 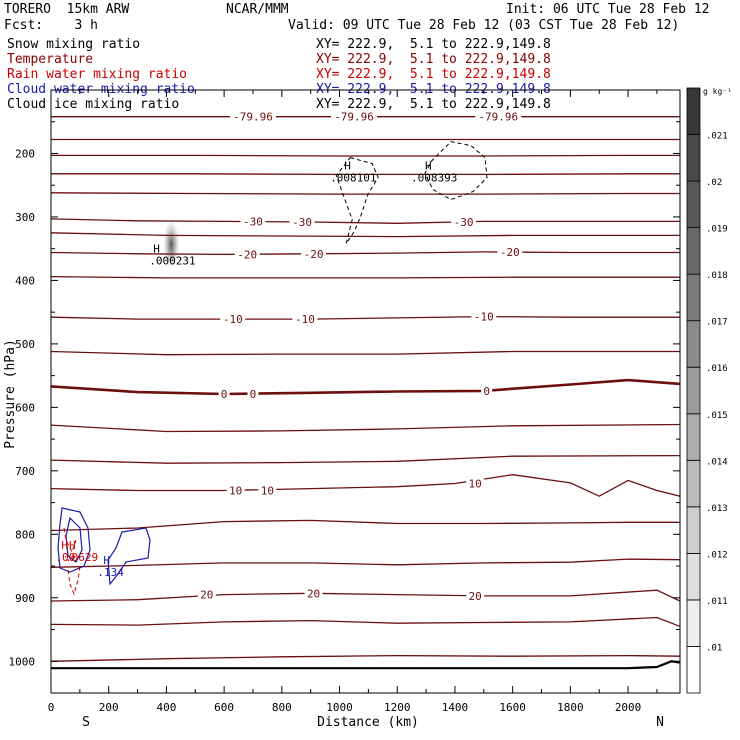 I want to click on y-axis-label: Pressure (hPa), so click(x=10, y=394).